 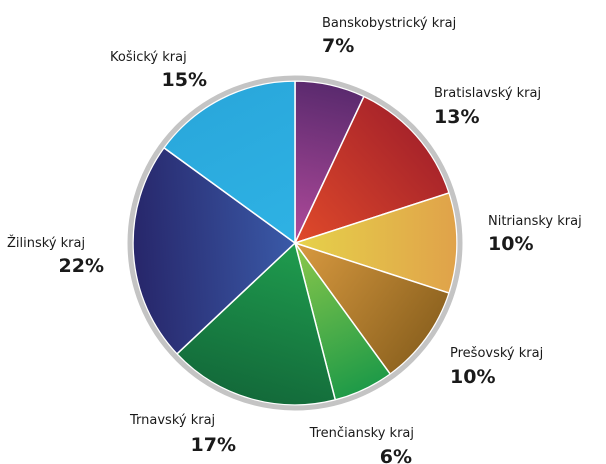 What do you see at coordinates (487, 93) in the screenshot?
I see `slice-label: Bratislavský kraj` at bounding box center [487, 93].